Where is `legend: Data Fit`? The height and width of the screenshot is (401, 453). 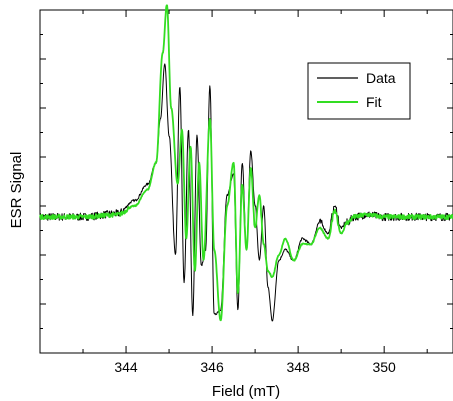
legend: Data Fit is located at coordinates (359, 91).